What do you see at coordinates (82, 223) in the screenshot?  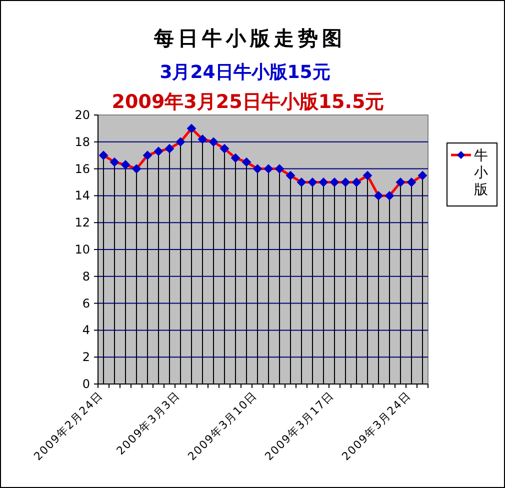 I see `y-tick-label: 12` at bounding box center [82, 223].